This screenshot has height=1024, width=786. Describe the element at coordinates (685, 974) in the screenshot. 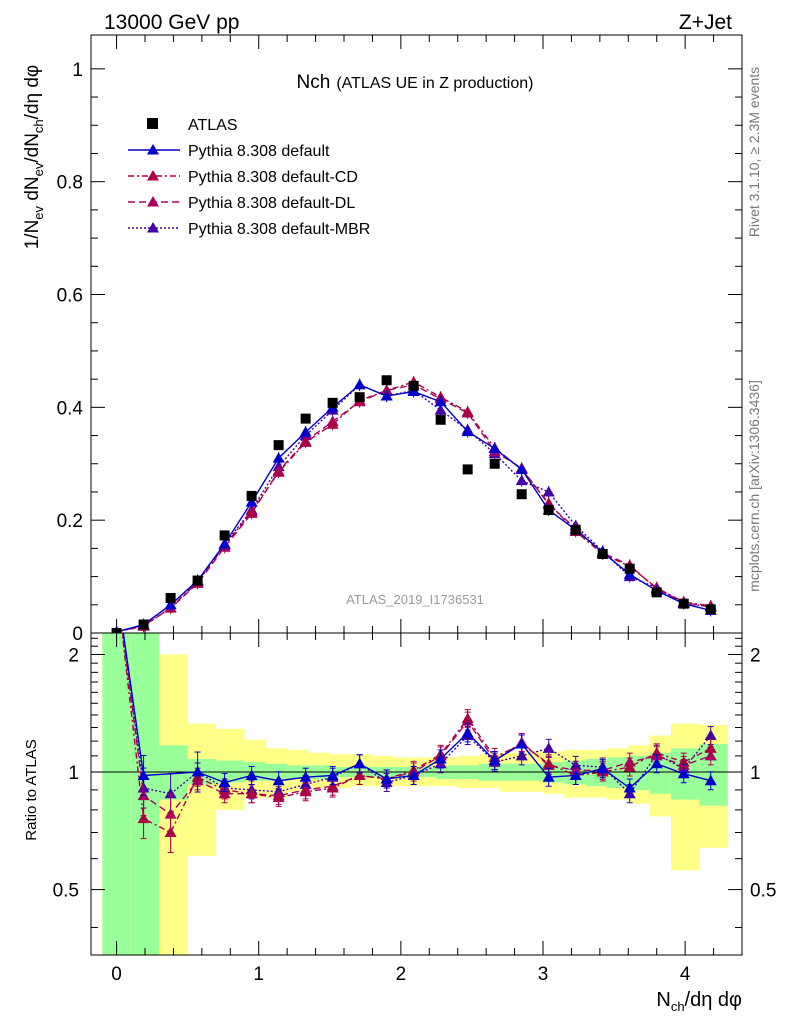

I see `x-tick-label: 4` at that location.